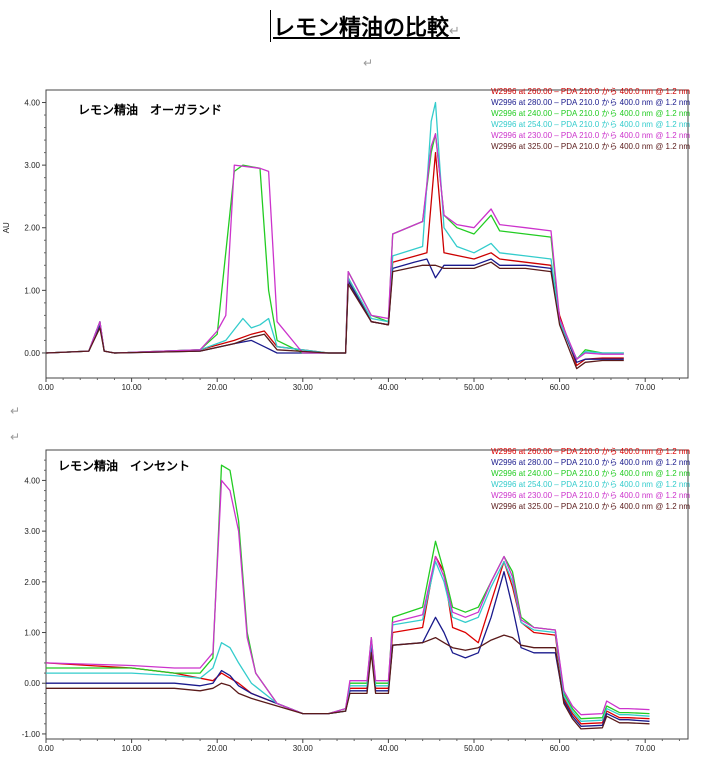  I want to click on chart-title: レモン精油 インセント, so click(124, 465).